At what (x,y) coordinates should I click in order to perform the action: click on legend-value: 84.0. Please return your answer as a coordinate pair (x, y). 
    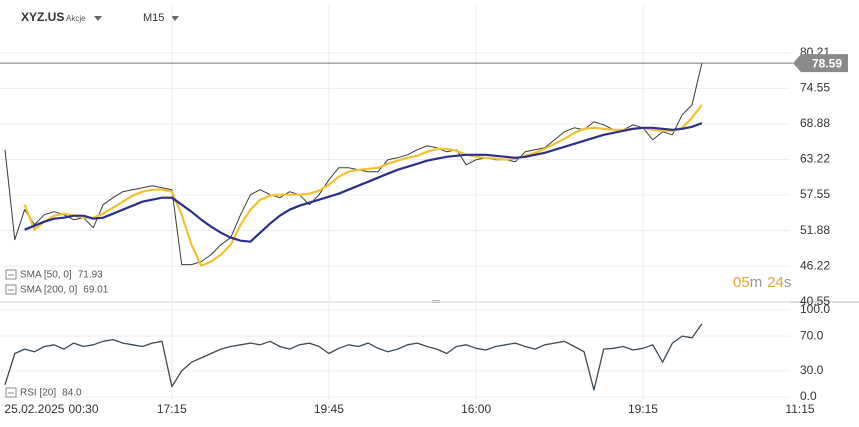
    Looking at the image, I should click on (72, 393).